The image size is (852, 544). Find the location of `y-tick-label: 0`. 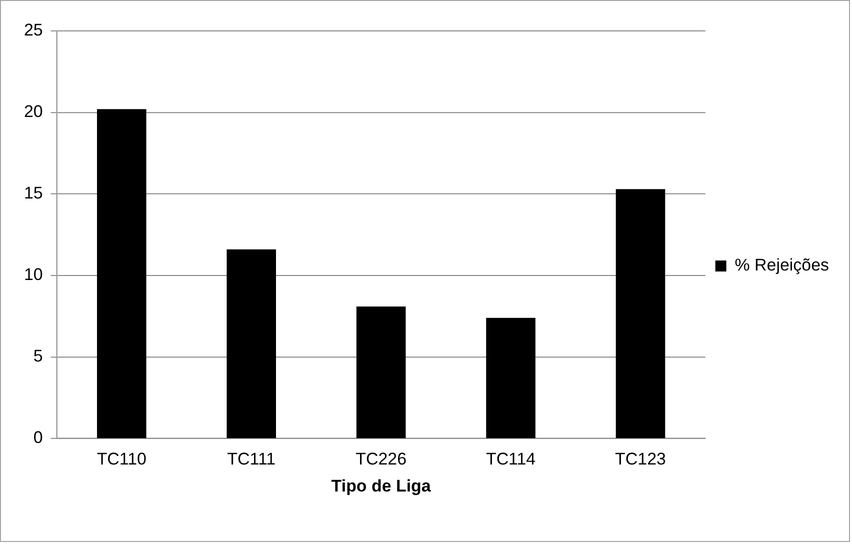

y-tick-label: 0 is located at coordinates (38, 438).